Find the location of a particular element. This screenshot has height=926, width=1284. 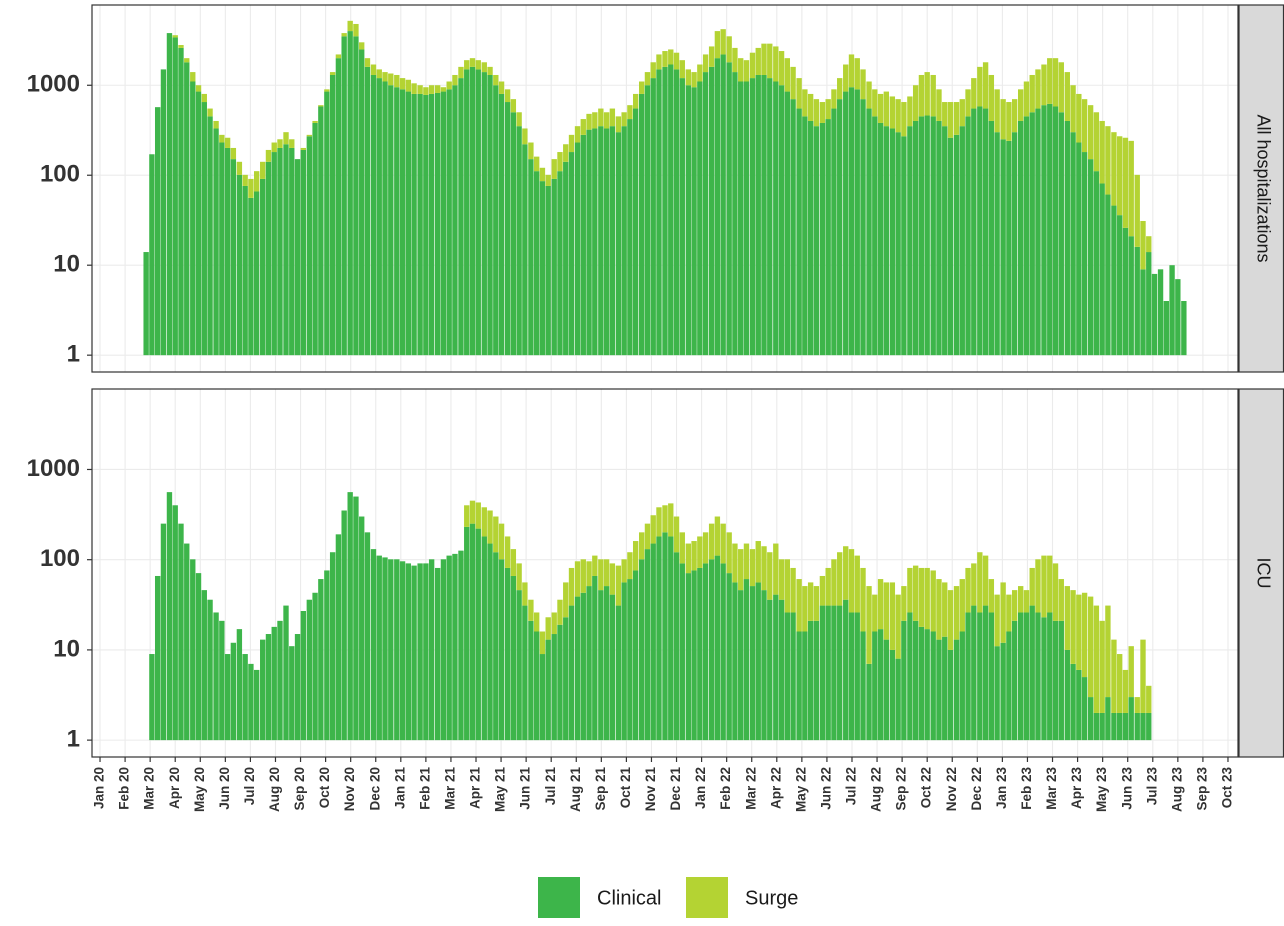

y-tick-label: 10 is located at coordinates (66, 648).